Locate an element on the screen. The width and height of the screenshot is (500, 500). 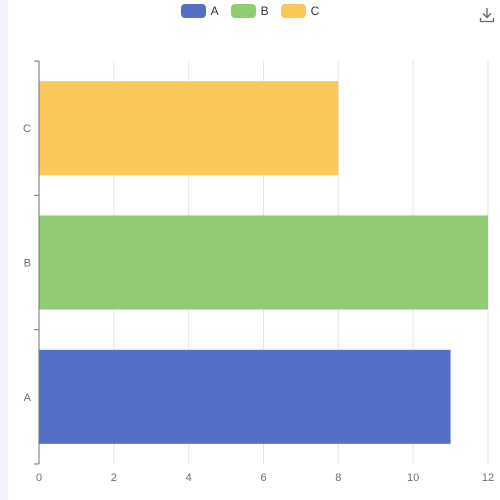
x-tick-label-6: 12 is located at coordinates (488, 478).